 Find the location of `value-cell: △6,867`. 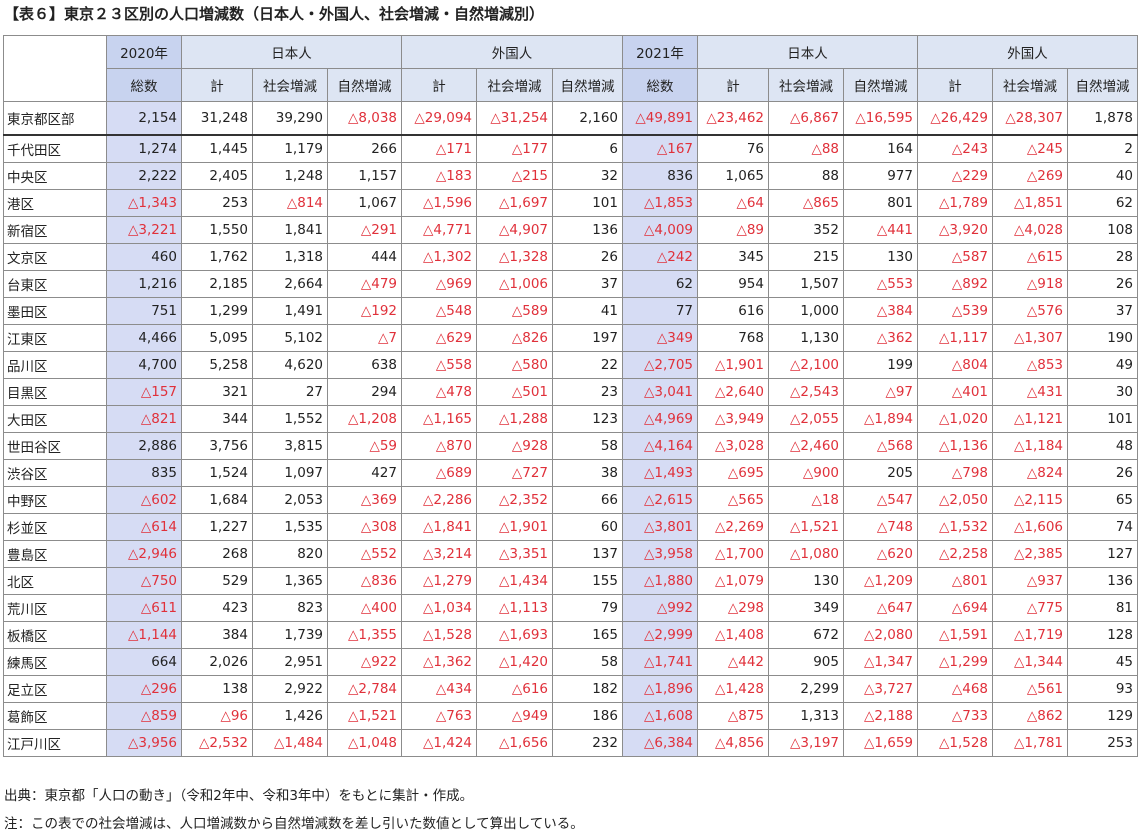

value-cell: △6,867 is located at coordinates (806, 118).